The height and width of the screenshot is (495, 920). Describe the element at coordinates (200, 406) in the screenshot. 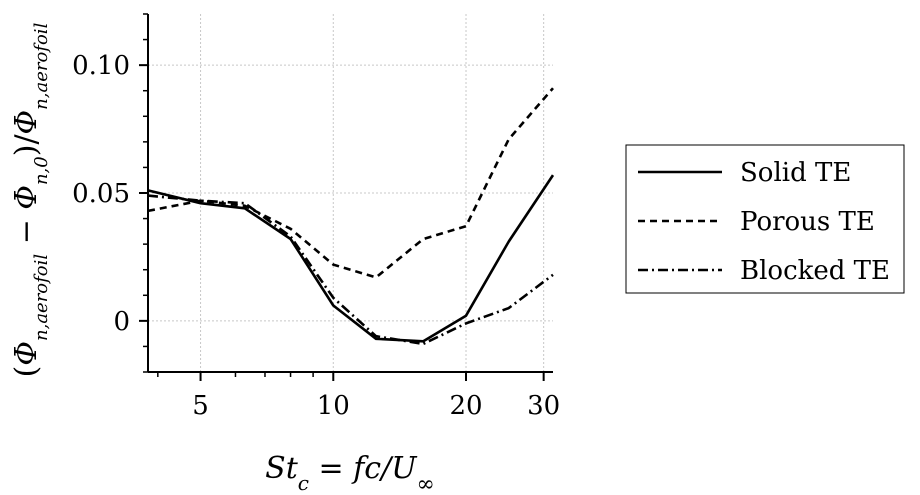

I see `x-tick-label: 5` at that location.